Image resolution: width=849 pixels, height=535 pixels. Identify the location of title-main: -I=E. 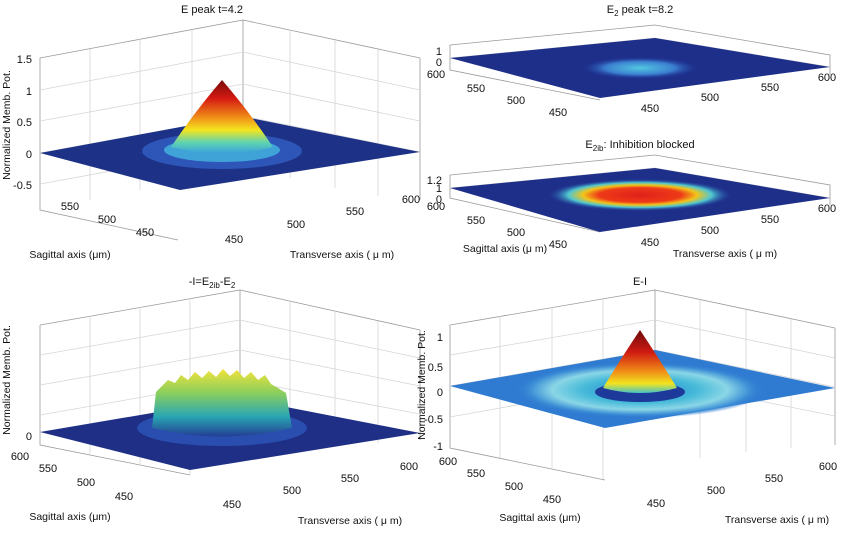
(199, 282).